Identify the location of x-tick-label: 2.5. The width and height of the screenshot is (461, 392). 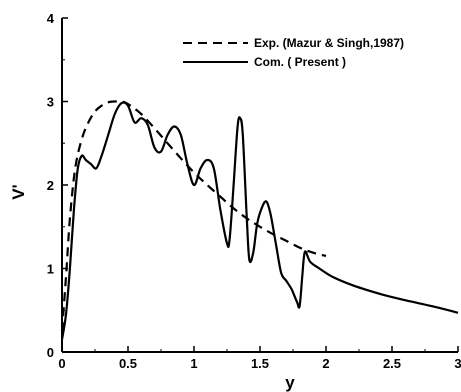
(392, 363).